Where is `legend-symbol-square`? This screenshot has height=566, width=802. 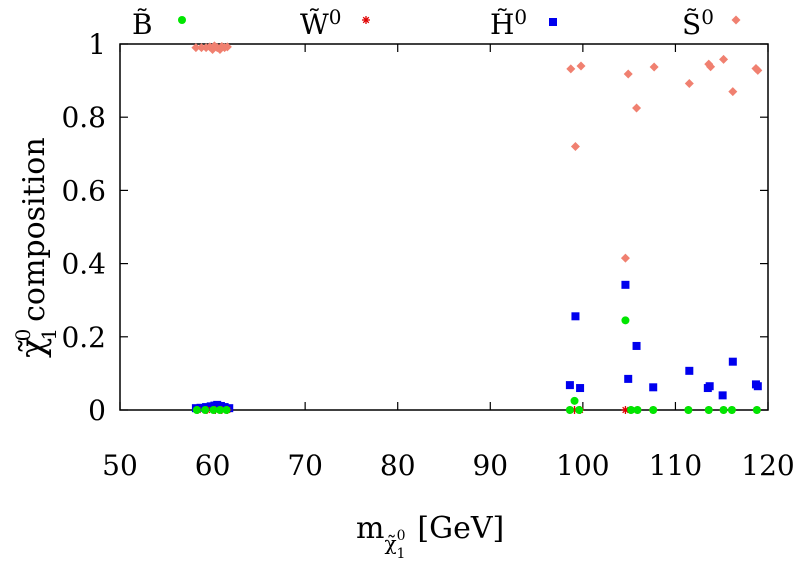 legend-symbol-square is located at coordinates (553, 22).